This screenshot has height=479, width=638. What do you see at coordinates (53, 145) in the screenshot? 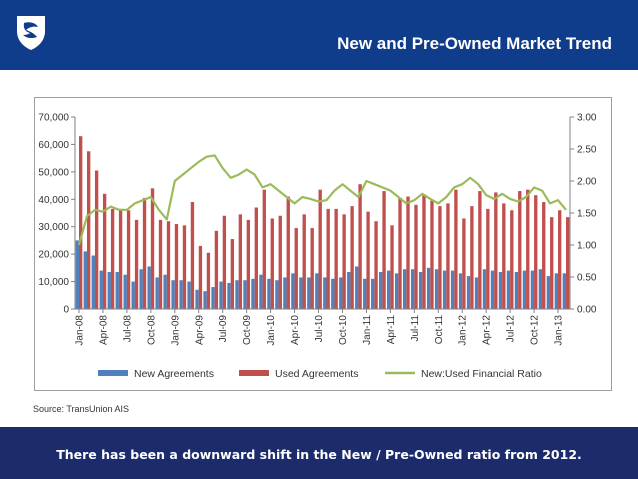
I see `y-left-tick-label: 60,000` at bounding box center [53, 145].